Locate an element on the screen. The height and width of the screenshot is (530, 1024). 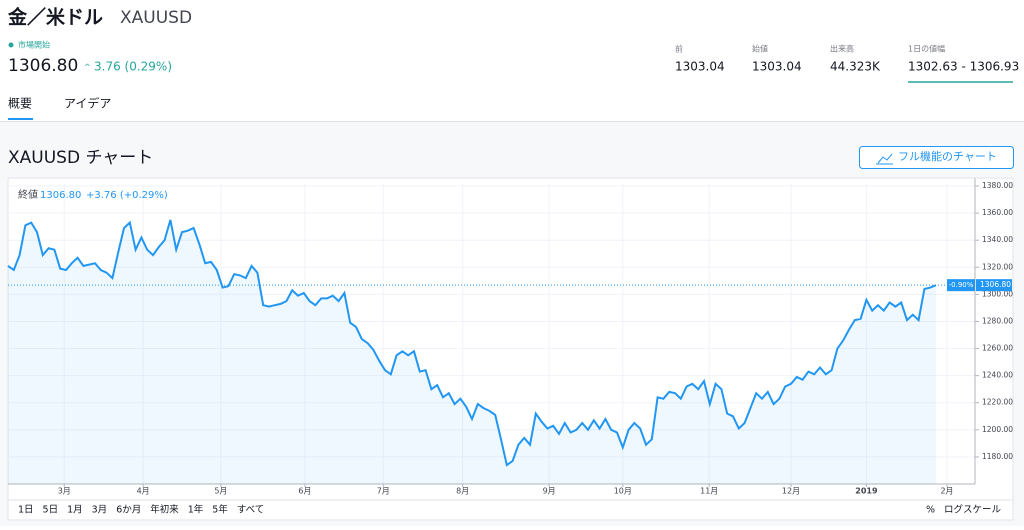
x-tick-label: 9月 is located at coordinates (549, 491).